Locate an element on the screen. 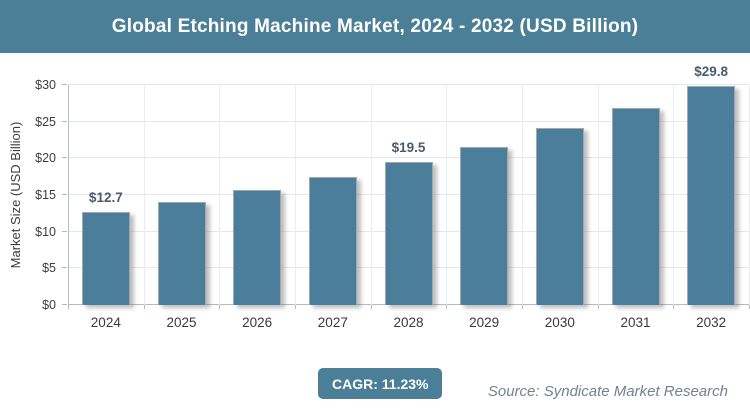 The height and width of the screenshot is (417, 750). source-note: Source: Syndicate Market Research is located at coordinates (607, 391).